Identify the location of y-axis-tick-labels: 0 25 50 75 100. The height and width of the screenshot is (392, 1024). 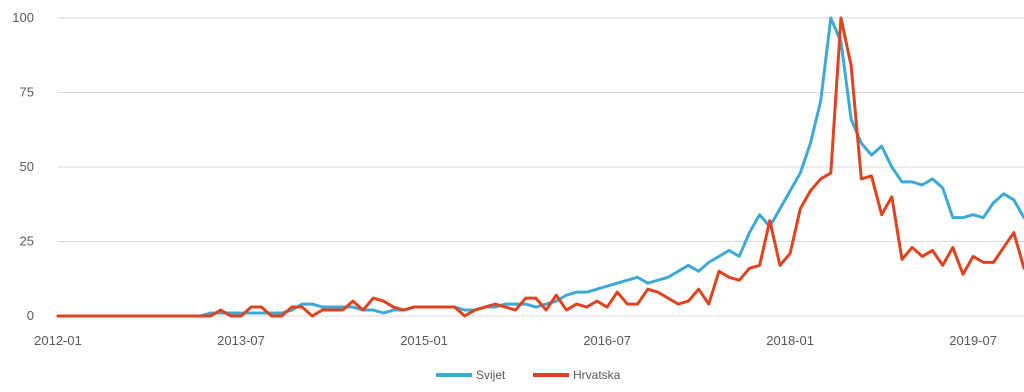
(23, 166).